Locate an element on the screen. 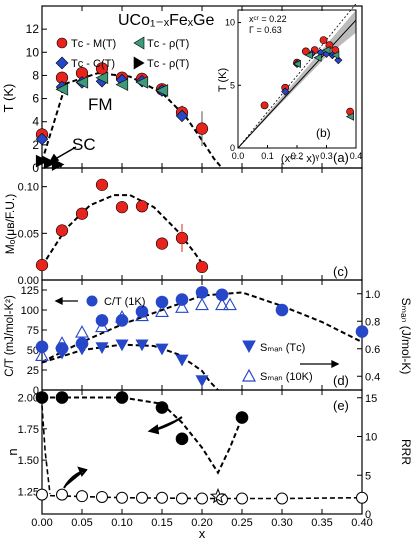 The height and width of the screenshot is (543, 415). panel-d-smag-guide is located at coordinates (130, 367).